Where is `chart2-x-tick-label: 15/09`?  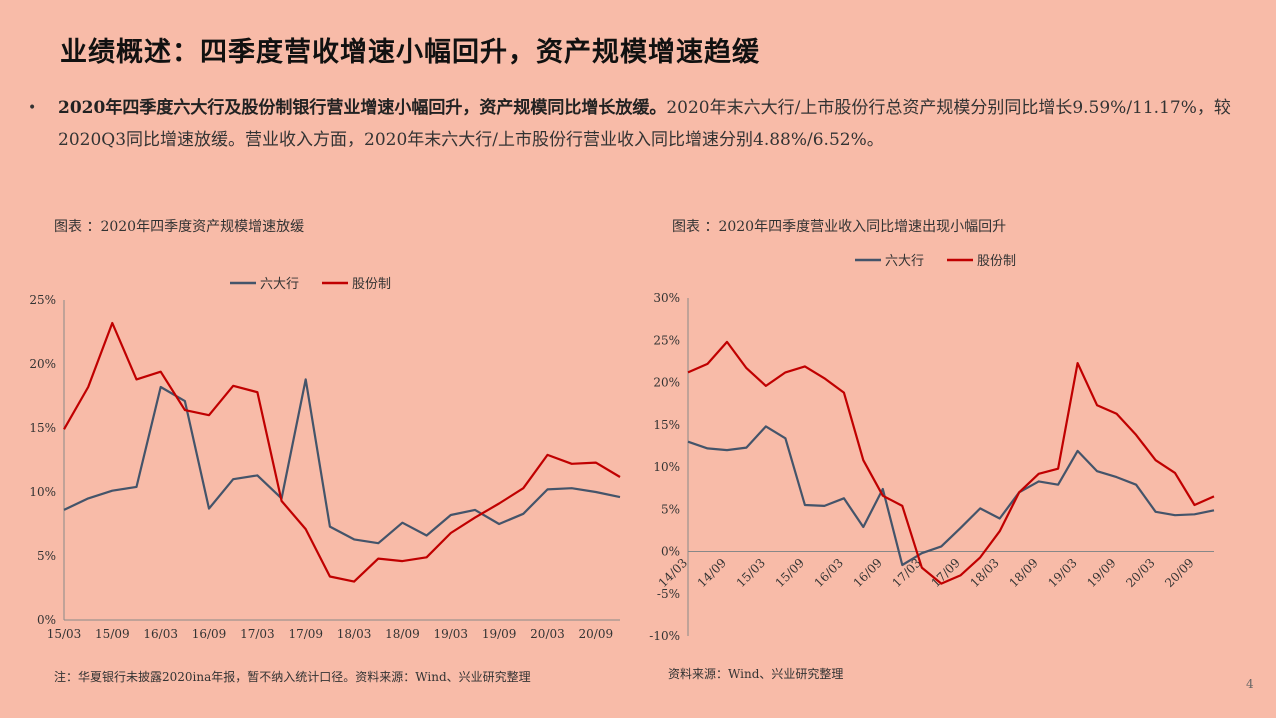 chart2-x-tick-label: 15/09 is located at coordinates (790, 573).